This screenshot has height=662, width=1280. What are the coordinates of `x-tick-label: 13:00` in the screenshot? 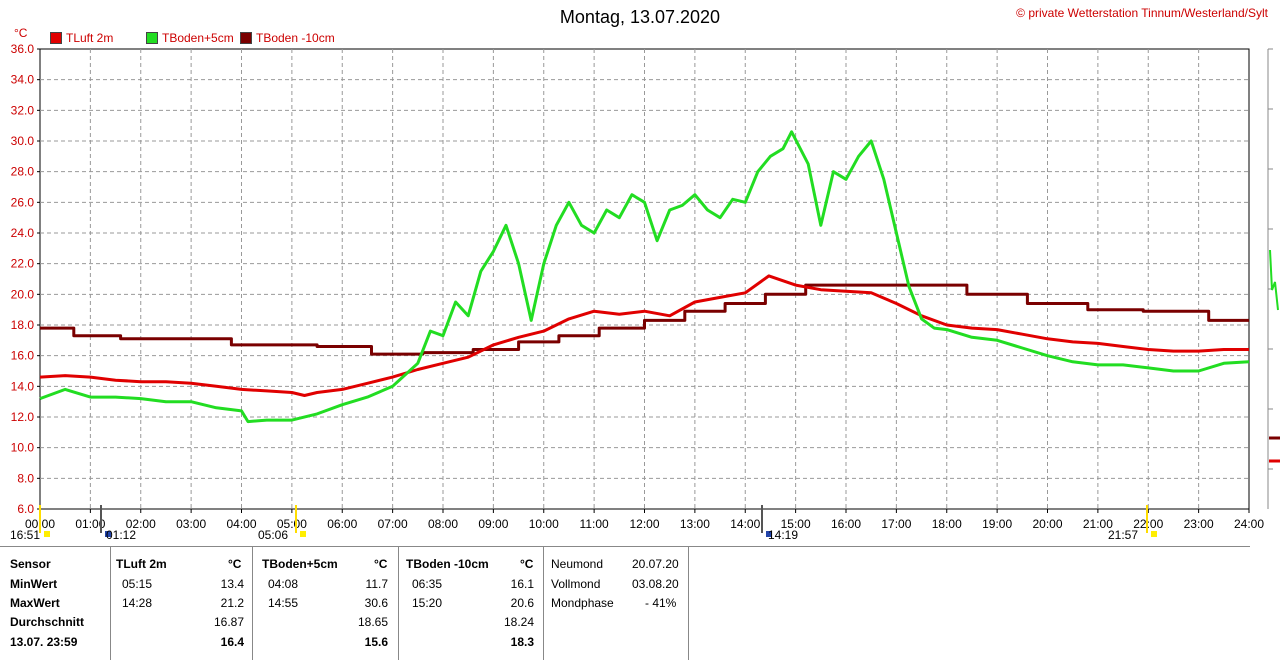 It's located at (695, 524).